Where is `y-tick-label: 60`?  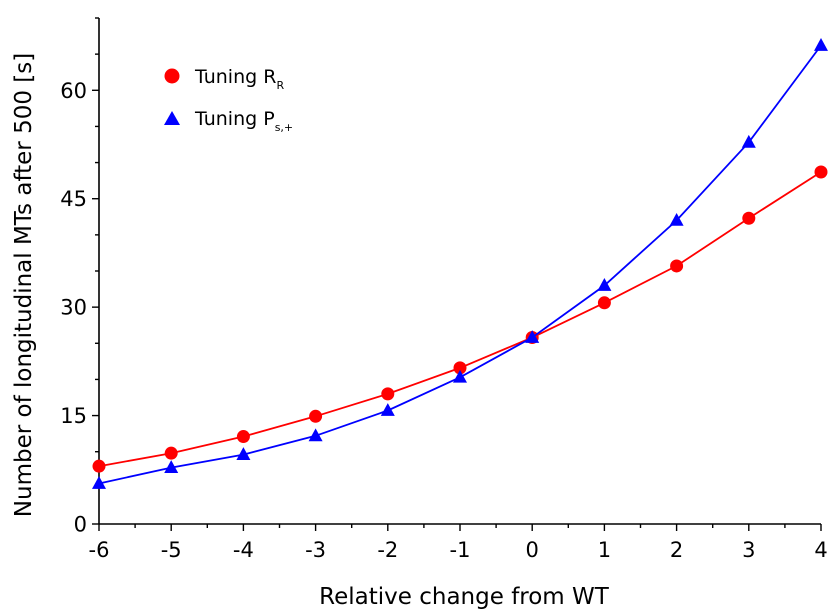 y-tick-label: 60 is located at coordinates (73, 91).